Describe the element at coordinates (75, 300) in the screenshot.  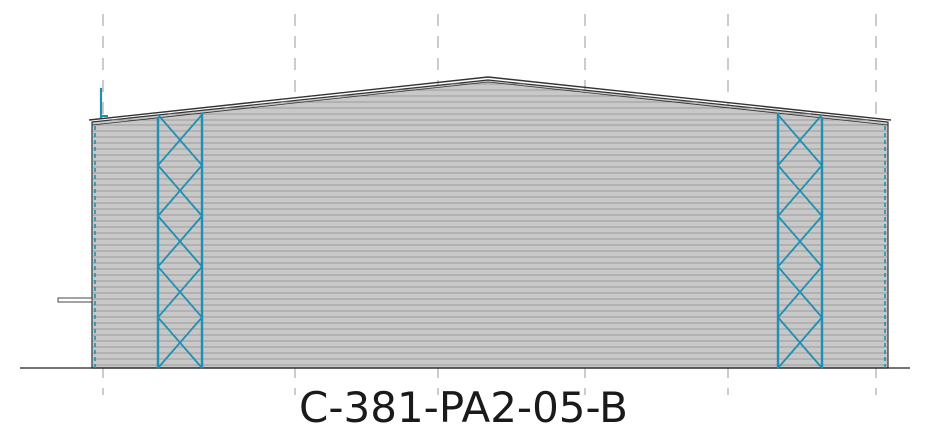
I see `side-ledge` at that location.